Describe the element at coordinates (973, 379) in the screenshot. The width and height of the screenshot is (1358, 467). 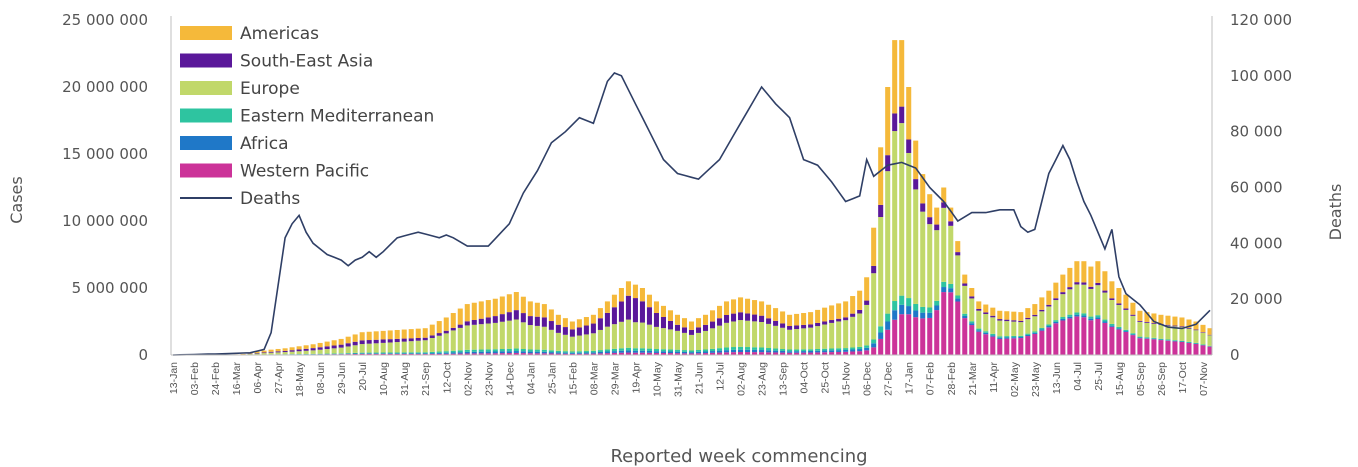
I see `x-tick-label: 21-Mar` at that location.